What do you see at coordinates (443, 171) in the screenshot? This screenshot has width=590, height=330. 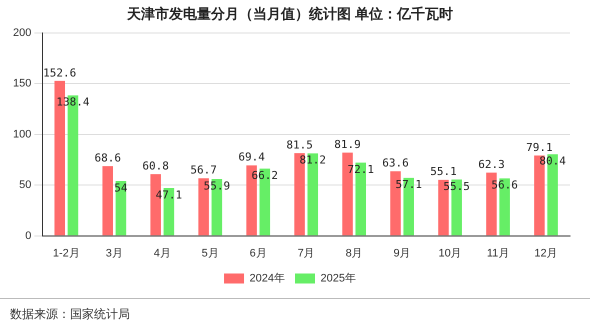 I see `data-label: 55.1` at bounding box center [443, 171].